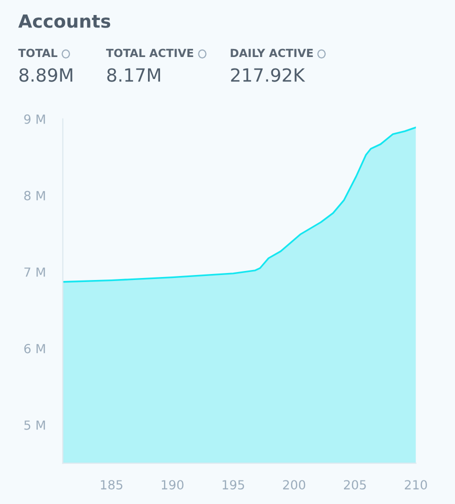  I want to click on y-tick-label: 5 M, so click(34, 425).